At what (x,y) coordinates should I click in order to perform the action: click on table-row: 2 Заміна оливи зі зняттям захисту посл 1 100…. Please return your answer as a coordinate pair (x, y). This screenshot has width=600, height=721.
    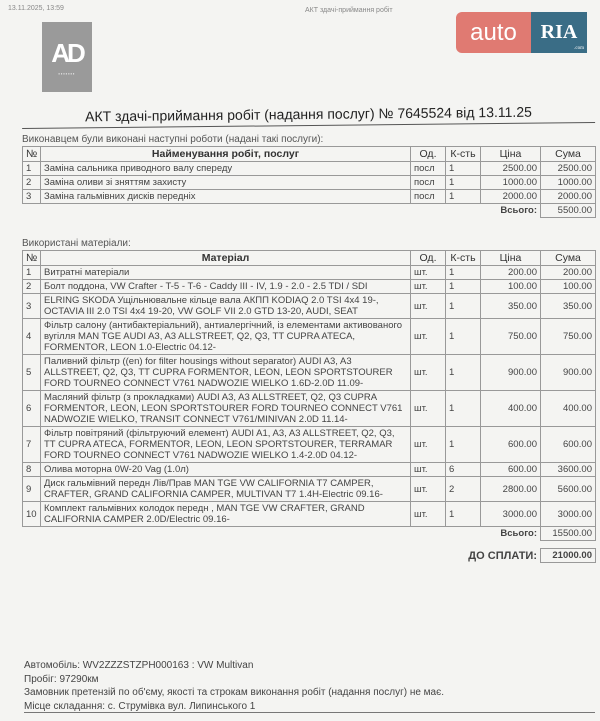
    Looking at the image, I should click on (309, 182).